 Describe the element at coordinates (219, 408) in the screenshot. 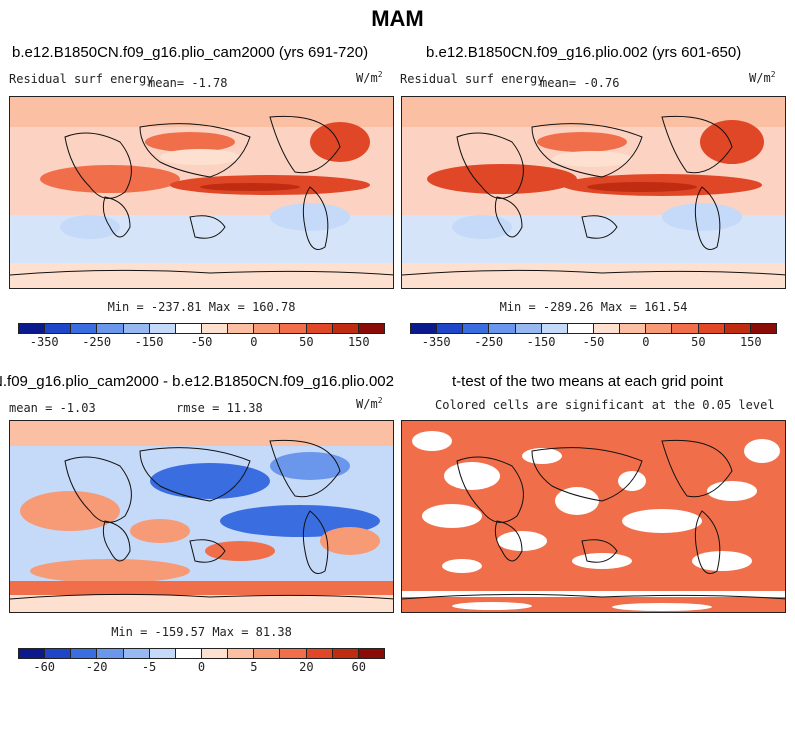

I see `rmse-label-bottom-left: rmse = 11.38` at that location.